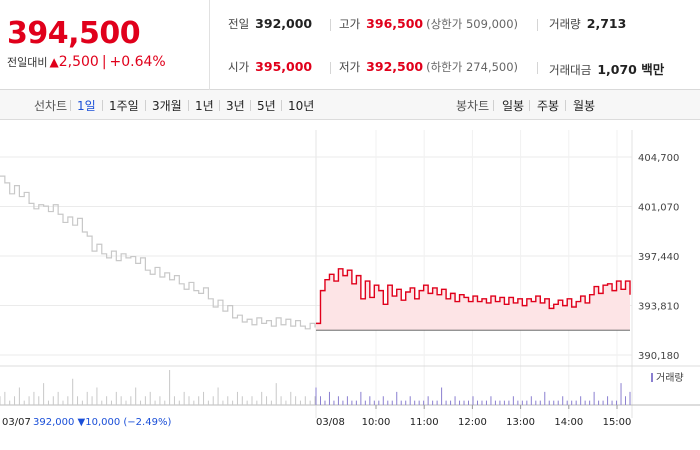  I want to click on prev-day-summary: 392,000 ▼10,000 (−2.49%), so click(102, 422).